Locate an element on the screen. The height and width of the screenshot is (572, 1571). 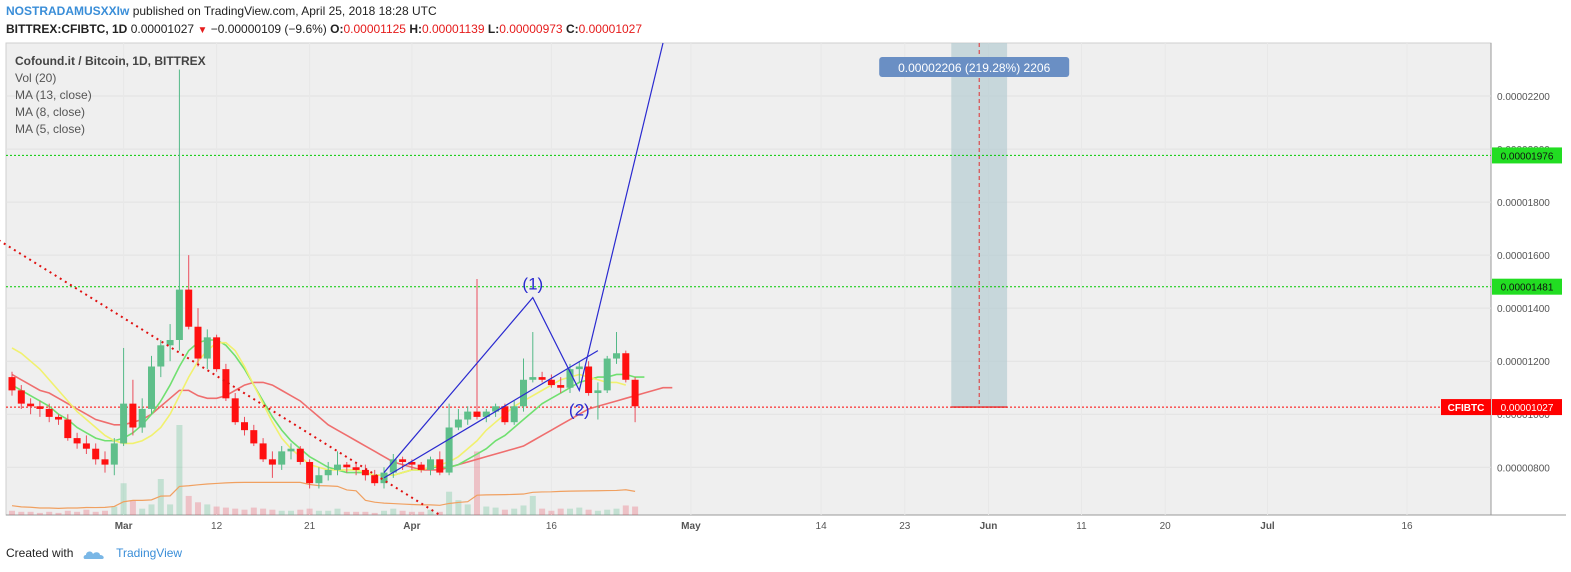
time-tick-label: 21 is located at coordinates (310, 526).